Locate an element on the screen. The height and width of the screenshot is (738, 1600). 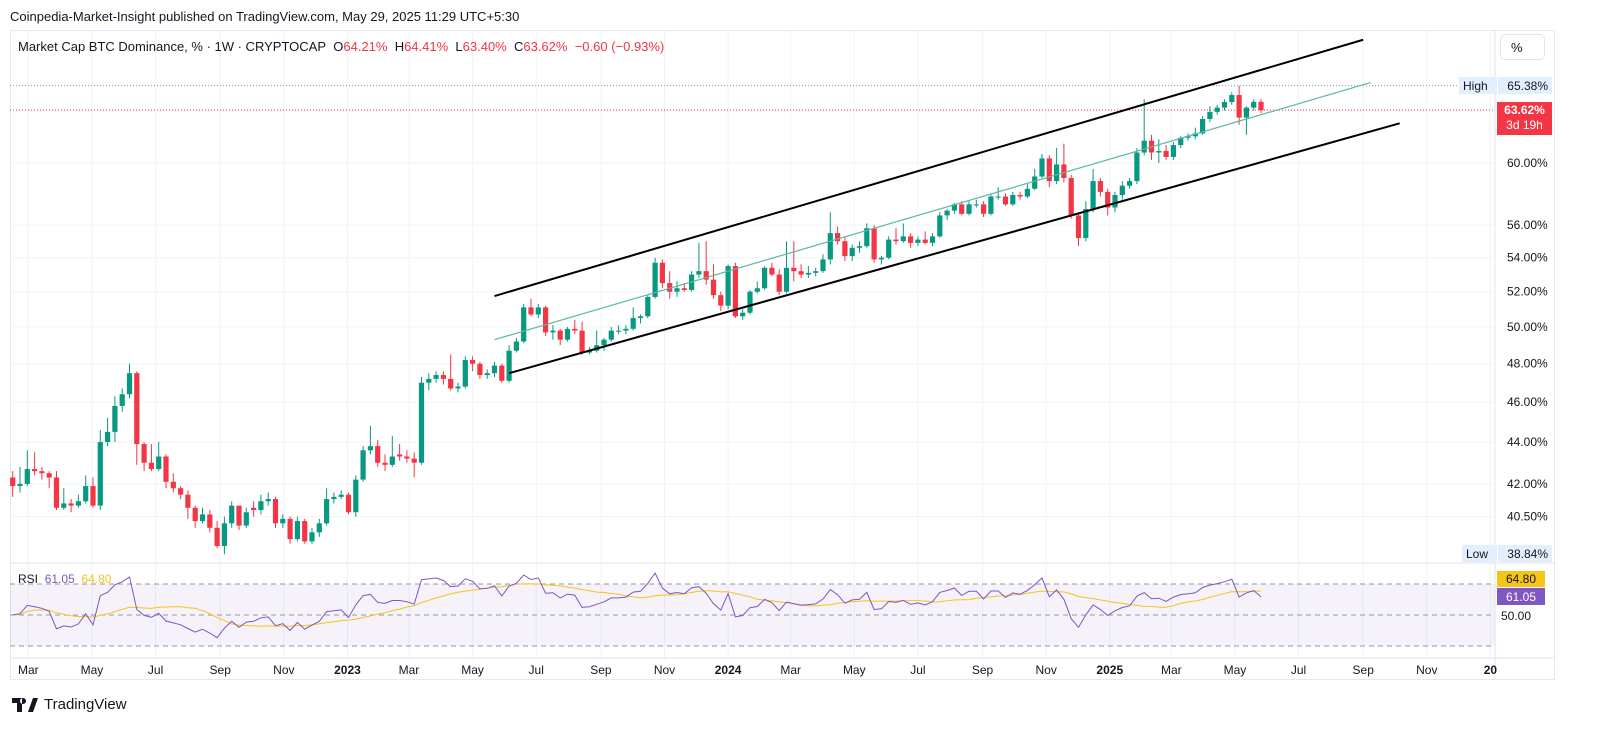
rsi-pane is located at coordinates (752, 609).